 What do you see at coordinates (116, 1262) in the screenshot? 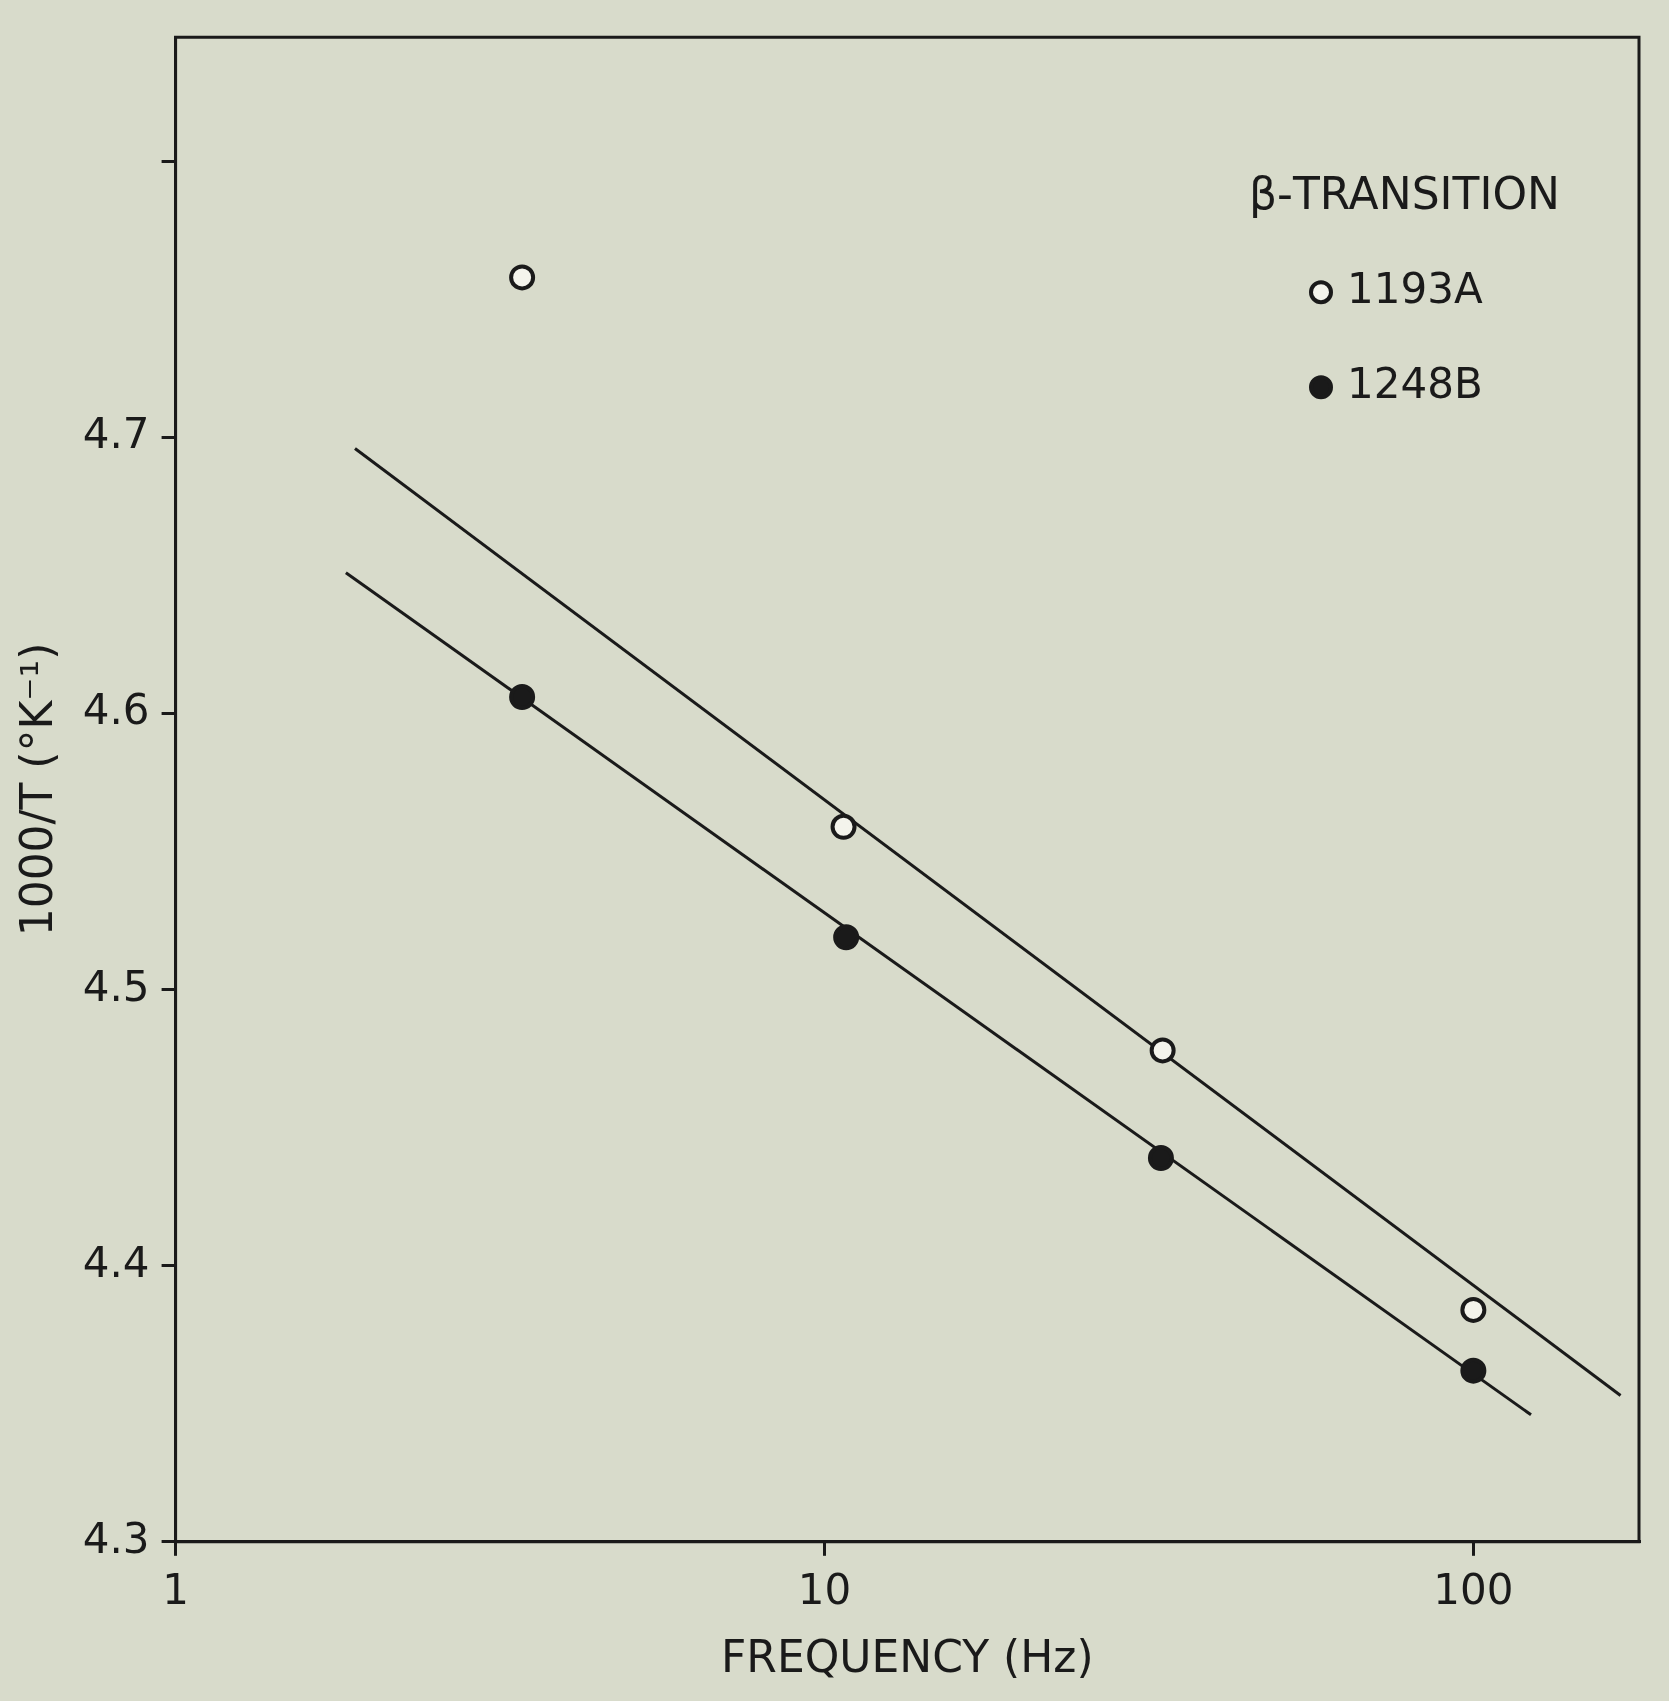
I see `y-tick-label: 4.4` at bounding box center [116, 1262].